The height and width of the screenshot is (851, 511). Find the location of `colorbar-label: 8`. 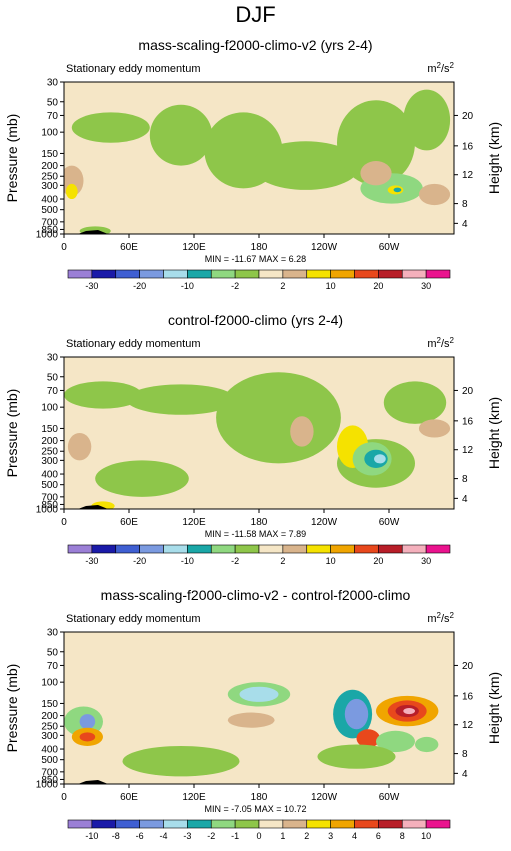

colorbar-label: 8 is located at coordinates (402, 836).